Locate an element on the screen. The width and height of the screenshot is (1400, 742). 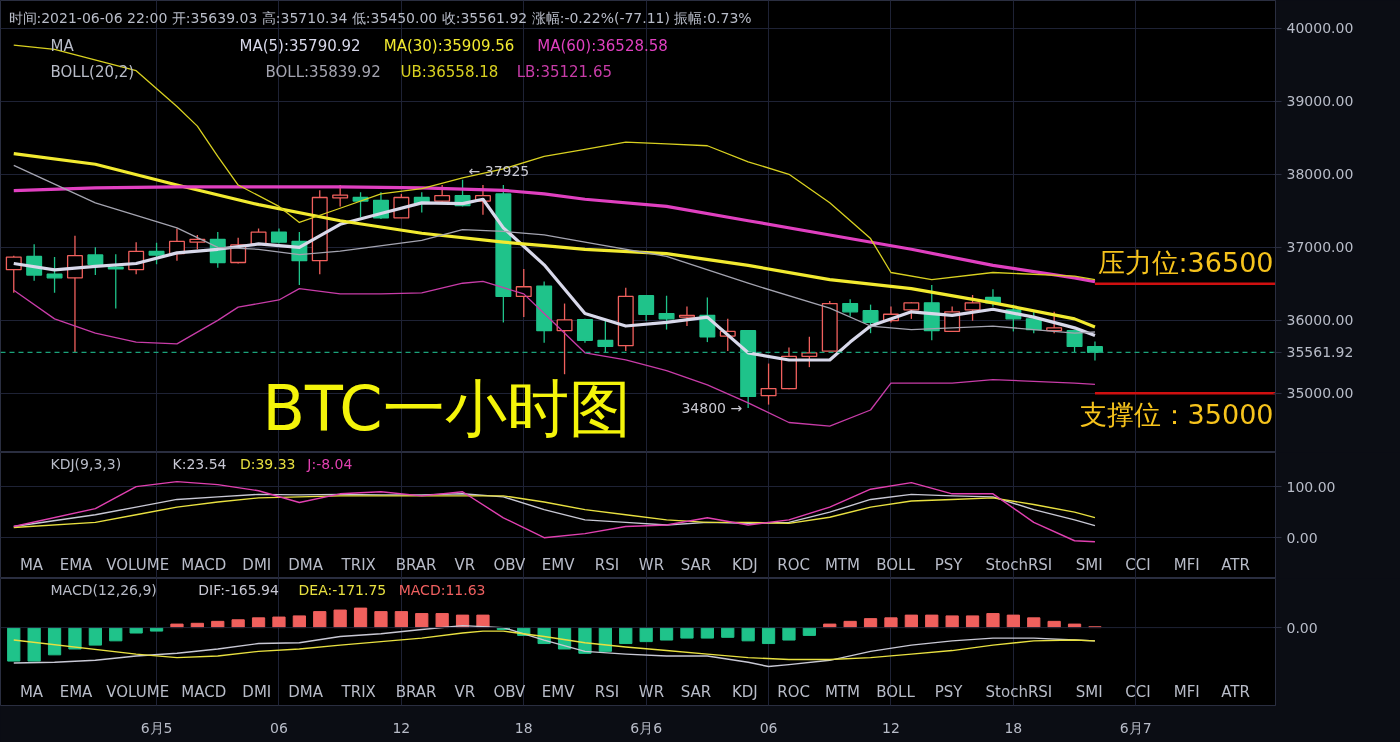
text: UB:36558.18 is located at coordinates (449, 71).